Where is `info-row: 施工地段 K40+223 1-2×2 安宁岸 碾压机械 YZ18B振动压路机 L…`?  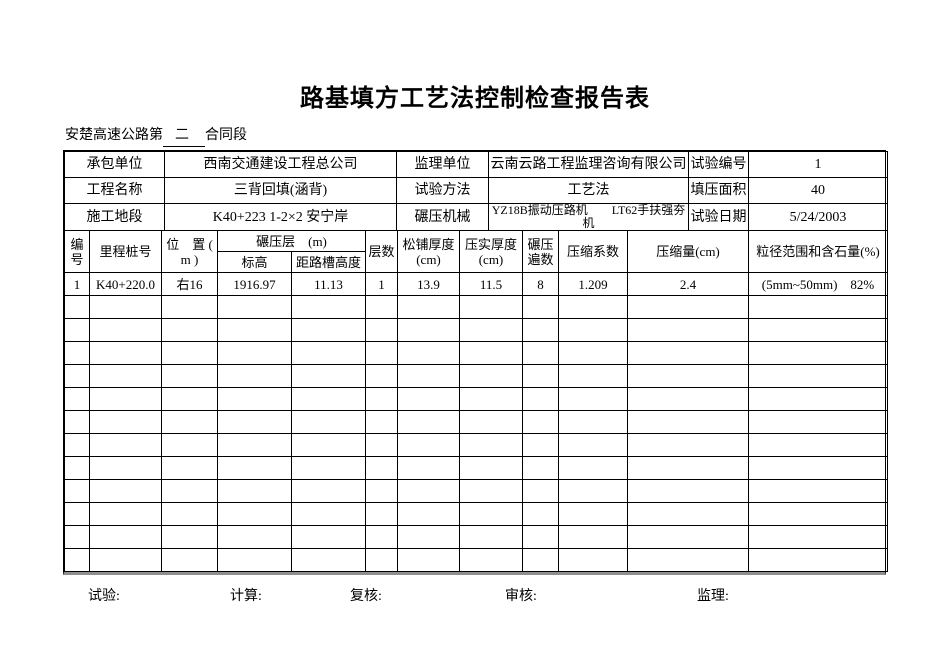 info-row: 施工地段 K40+223 1-2×2 安宁岸 碾压机械 YZ18B振动压路机 L… is located at coordinates (476, 217).